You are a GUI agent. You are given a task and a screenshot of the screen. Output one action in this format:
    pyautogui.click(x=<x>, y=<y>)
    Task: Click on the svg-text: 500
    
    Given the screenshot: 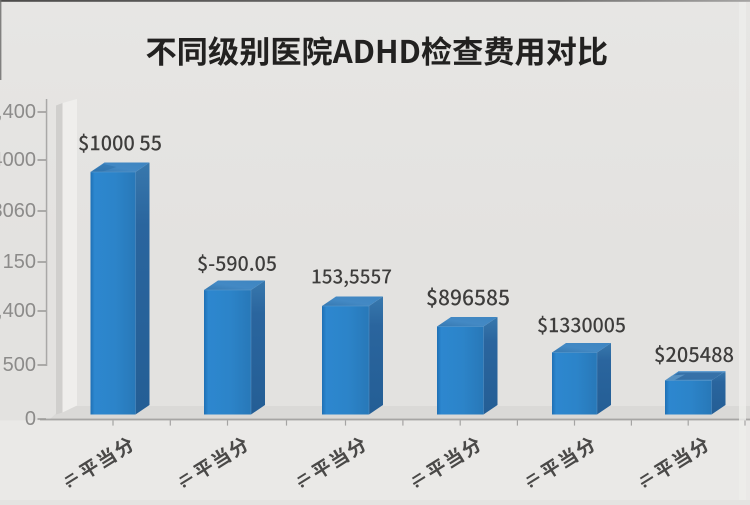 What is the action you would take?
    pyautogui.click(x=19, y=365)
    